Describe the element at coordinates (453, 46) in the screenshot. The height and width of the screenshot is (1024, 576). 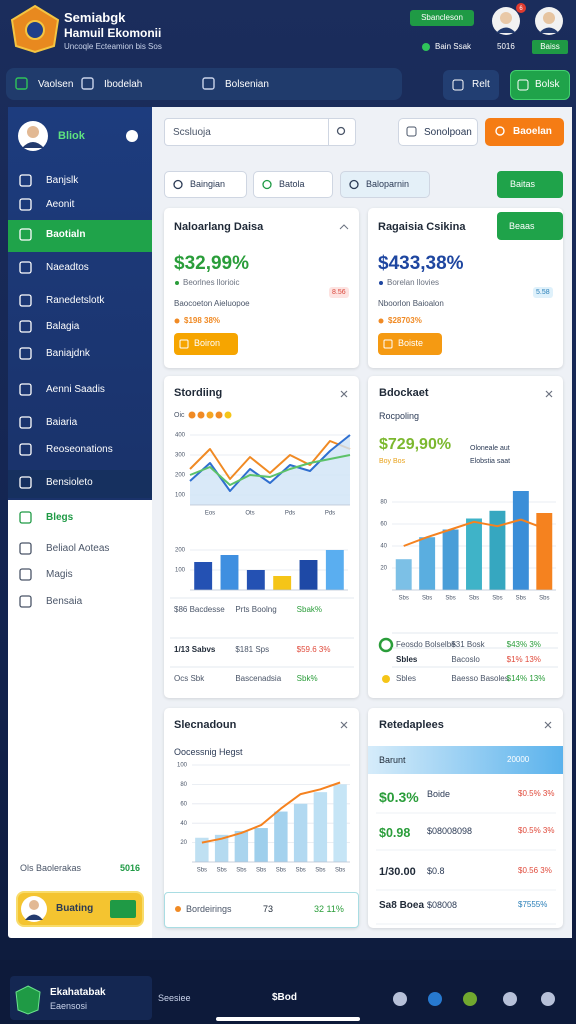
I see `status-label: Bain Ssak` at that location.